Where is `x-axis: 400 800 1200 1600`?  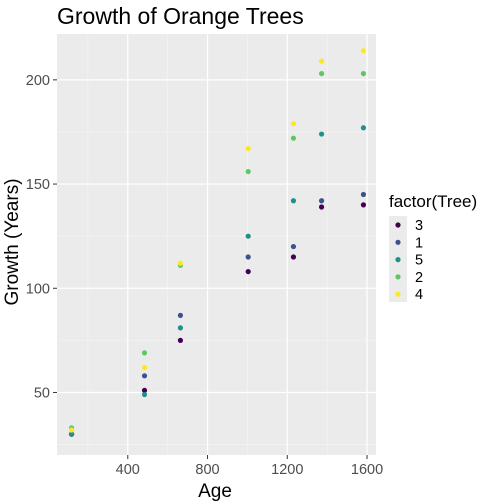
x-axis: 400 800 1200 1600 is located at coordinates (249, 466).